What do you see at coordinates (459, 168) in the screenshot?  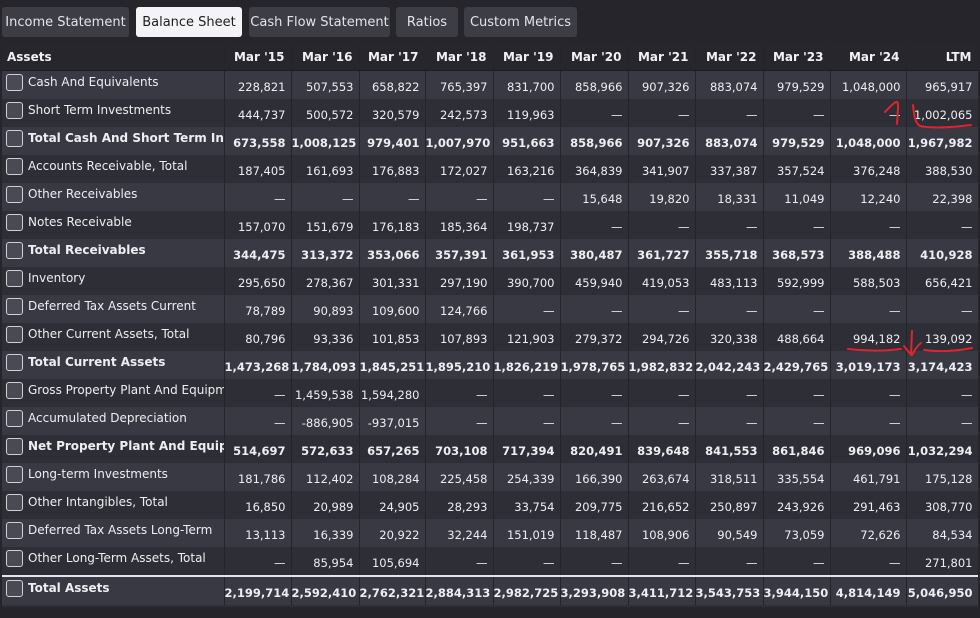 I see `value-cell: 172,027` at bounding box center [459, 168].